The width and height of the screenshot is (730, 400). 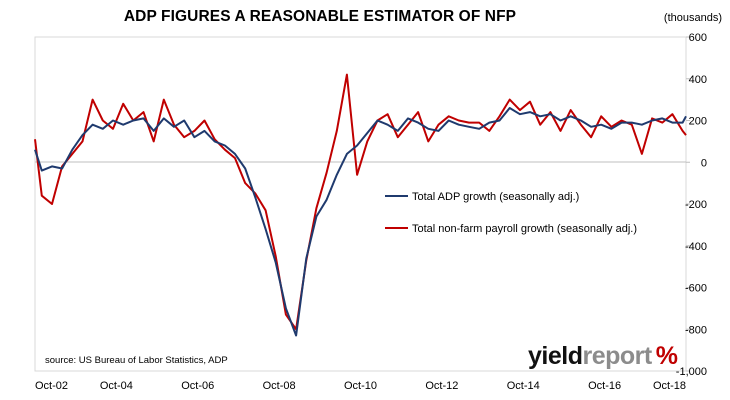 I want to click on x-tick-label: Oct-04, so click(x=116, y=386).